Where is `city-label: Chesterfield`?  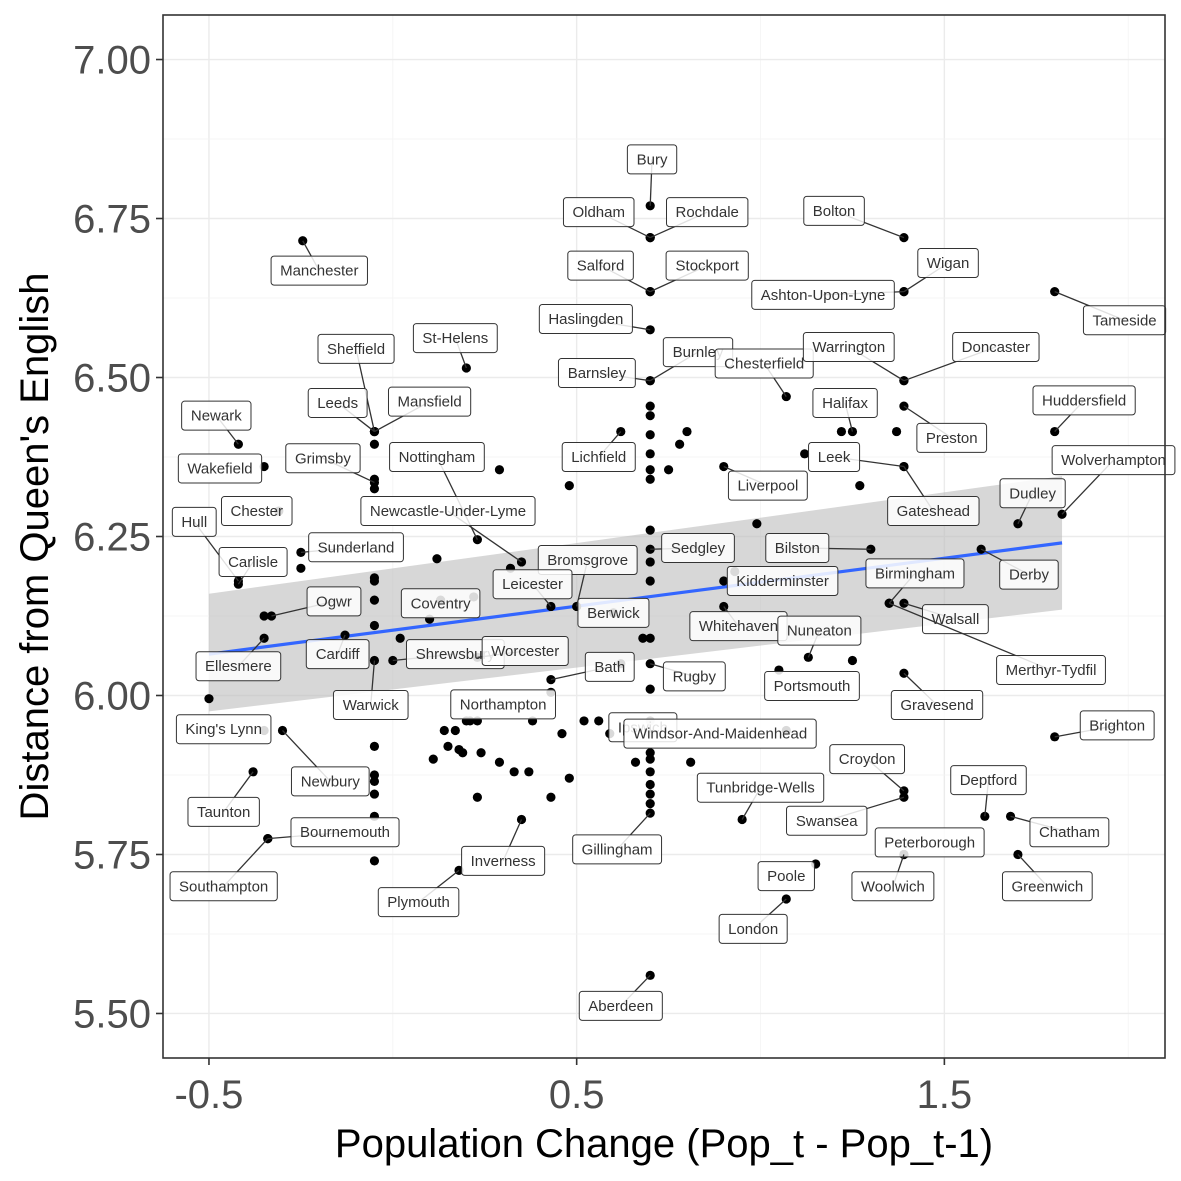
city-label: Chesterfield is located at coordinates (764, 364).